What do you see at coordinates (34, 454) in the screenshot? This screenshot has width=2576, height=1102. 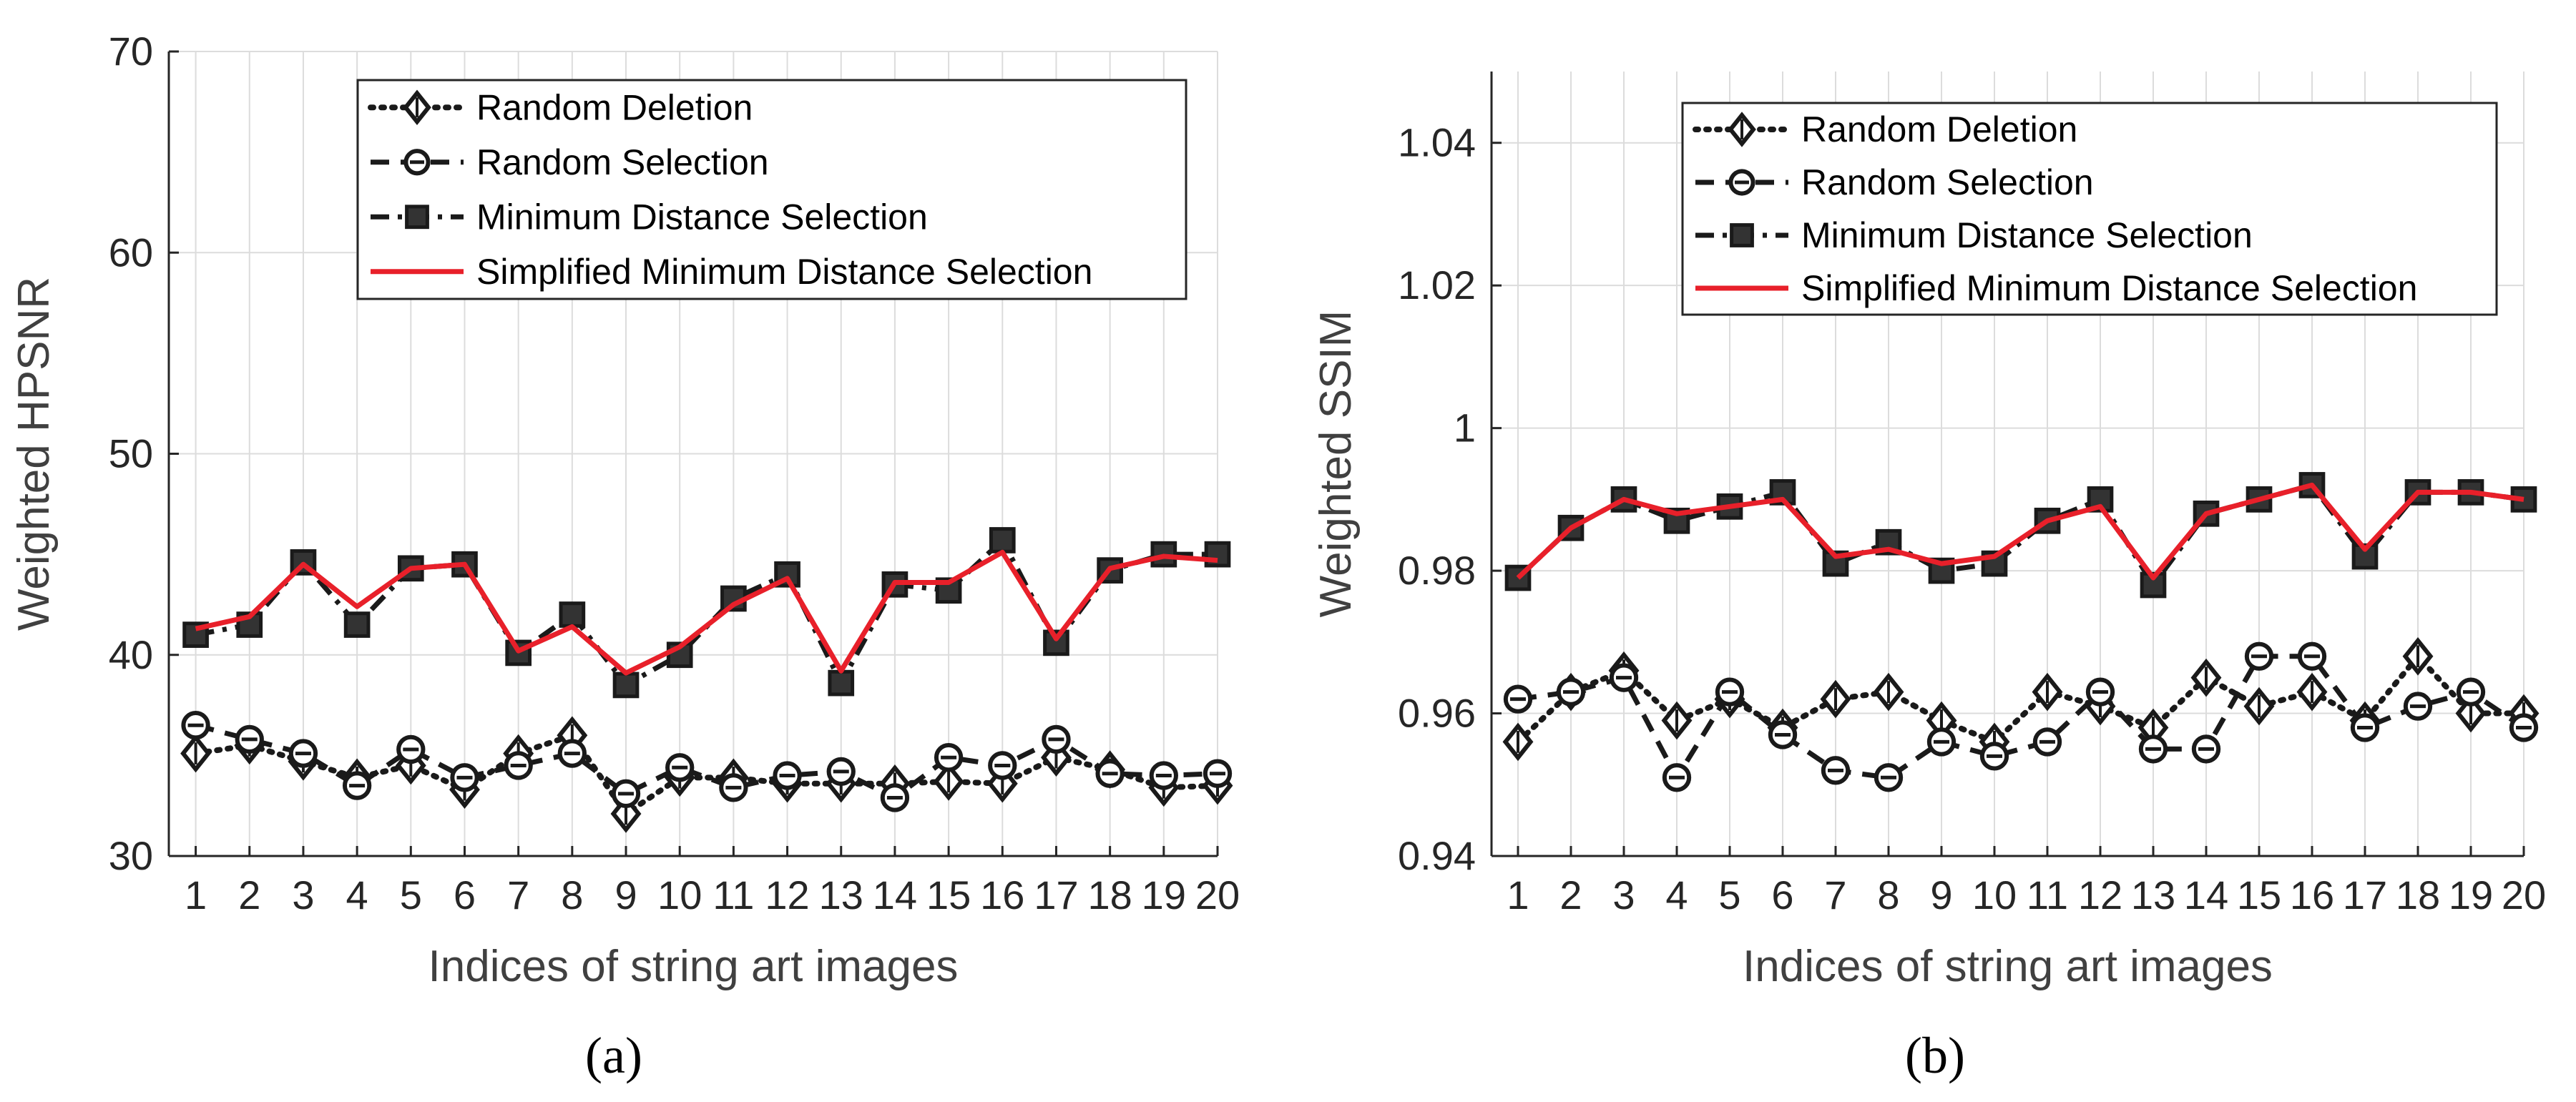 I see `y-axis-label: Weighted HPSNR` at bounding box center [34, 454].